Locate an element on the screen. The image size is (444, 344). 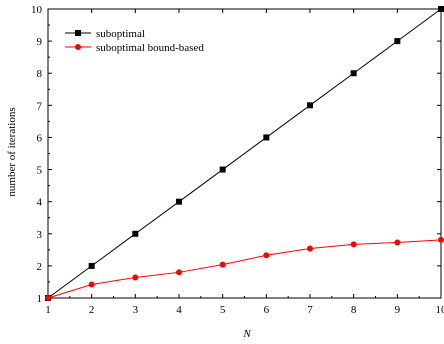
x-axis-label: N is located at coordinates (246, 334).